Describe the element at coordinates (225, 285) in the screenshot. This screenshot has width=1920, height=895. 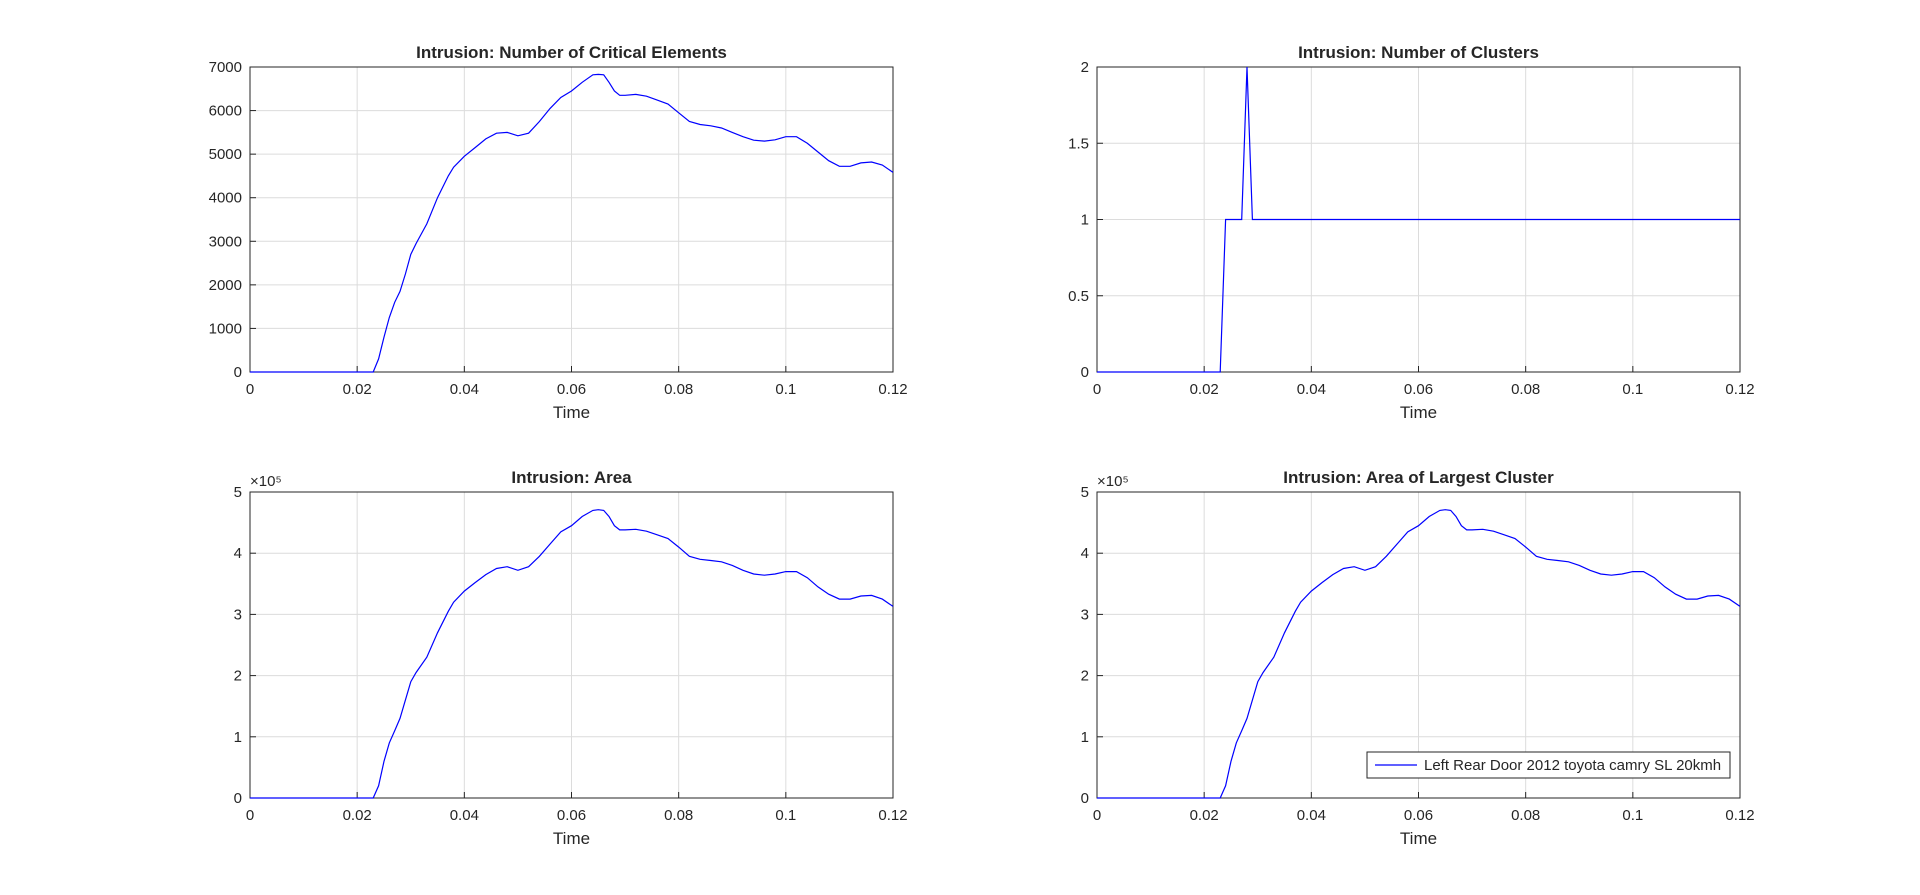
I see `y-tick-label: 2000` at that location.